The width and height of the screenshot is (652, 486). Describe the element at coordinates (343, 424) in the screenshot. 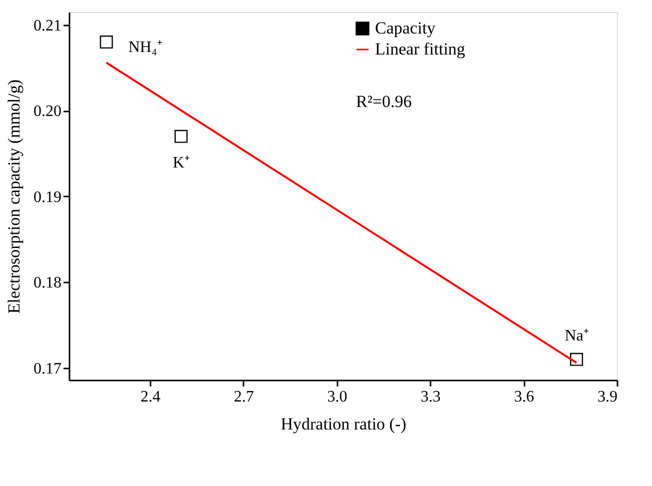

I see `x-axis-title: Hydration ratio (-)` at that location.